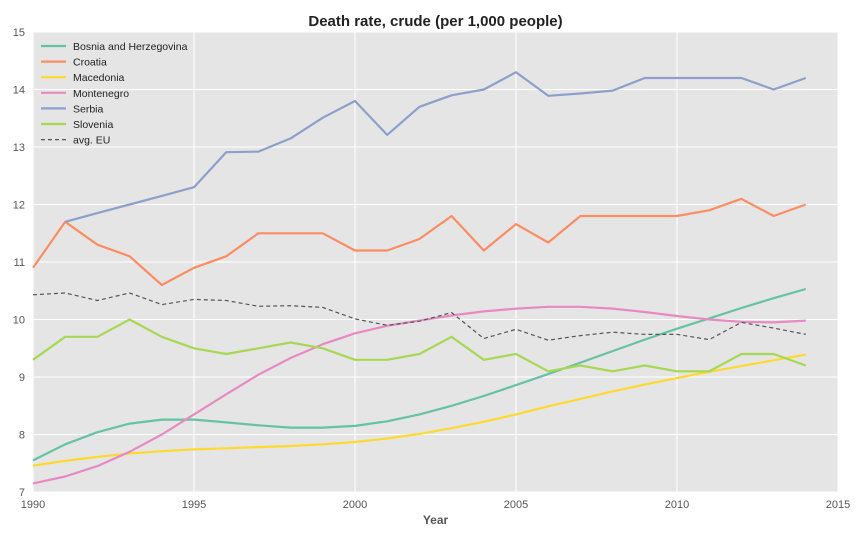 The width and height of the screenshot is (864, 540). I want to click on legend-label: Montenegro, so click(101, 94).